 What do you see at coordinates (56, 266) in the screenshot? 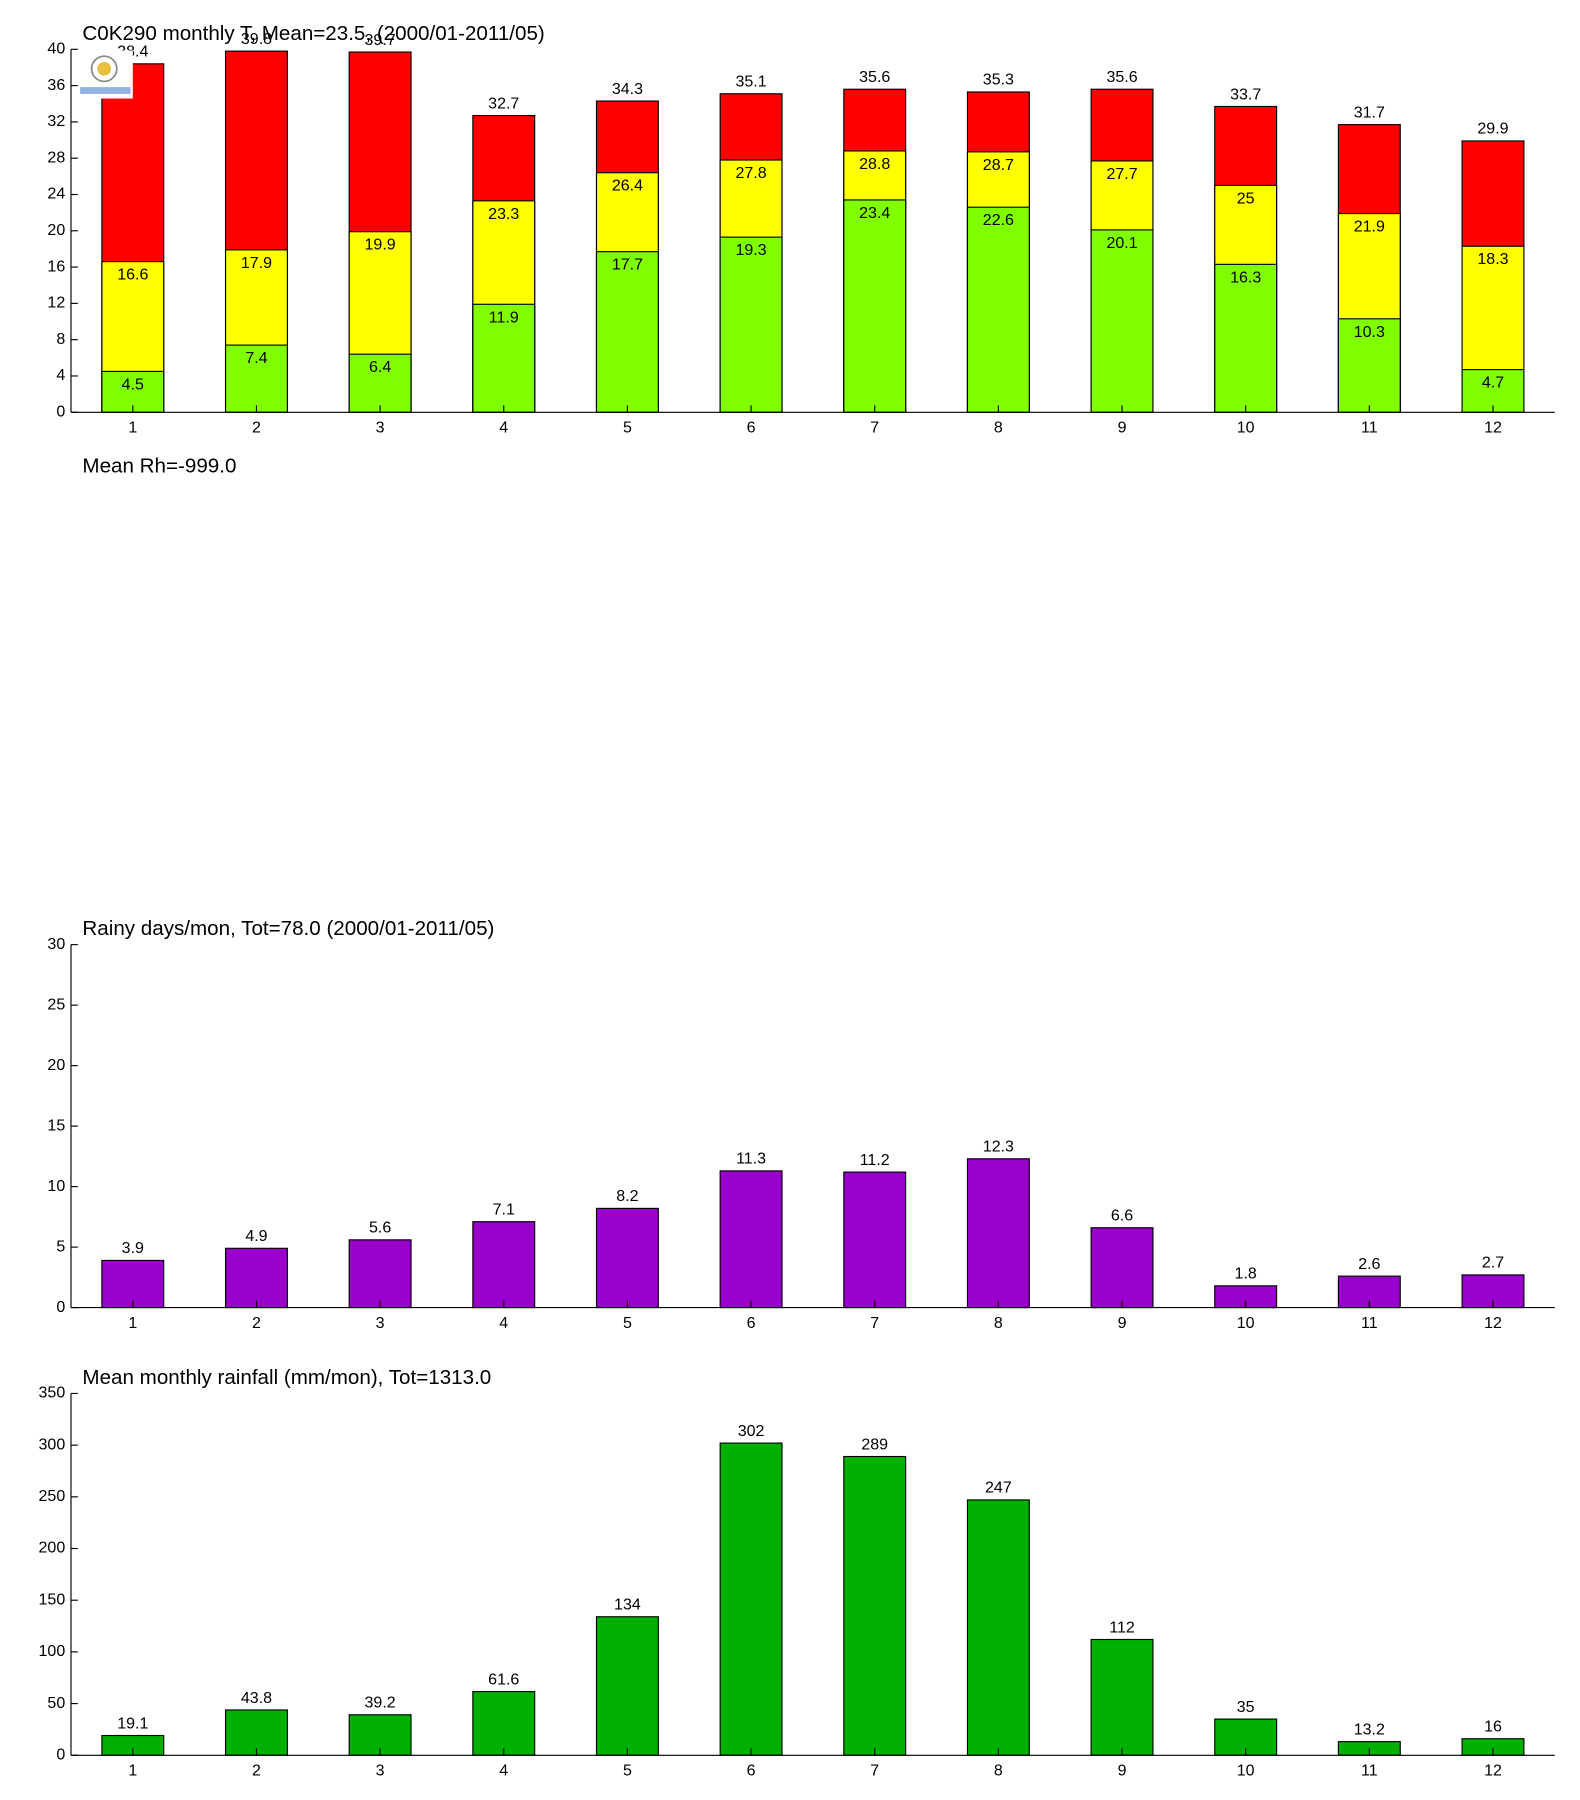
I see `y-tick-label: 16` at bounding box center [56, 266].